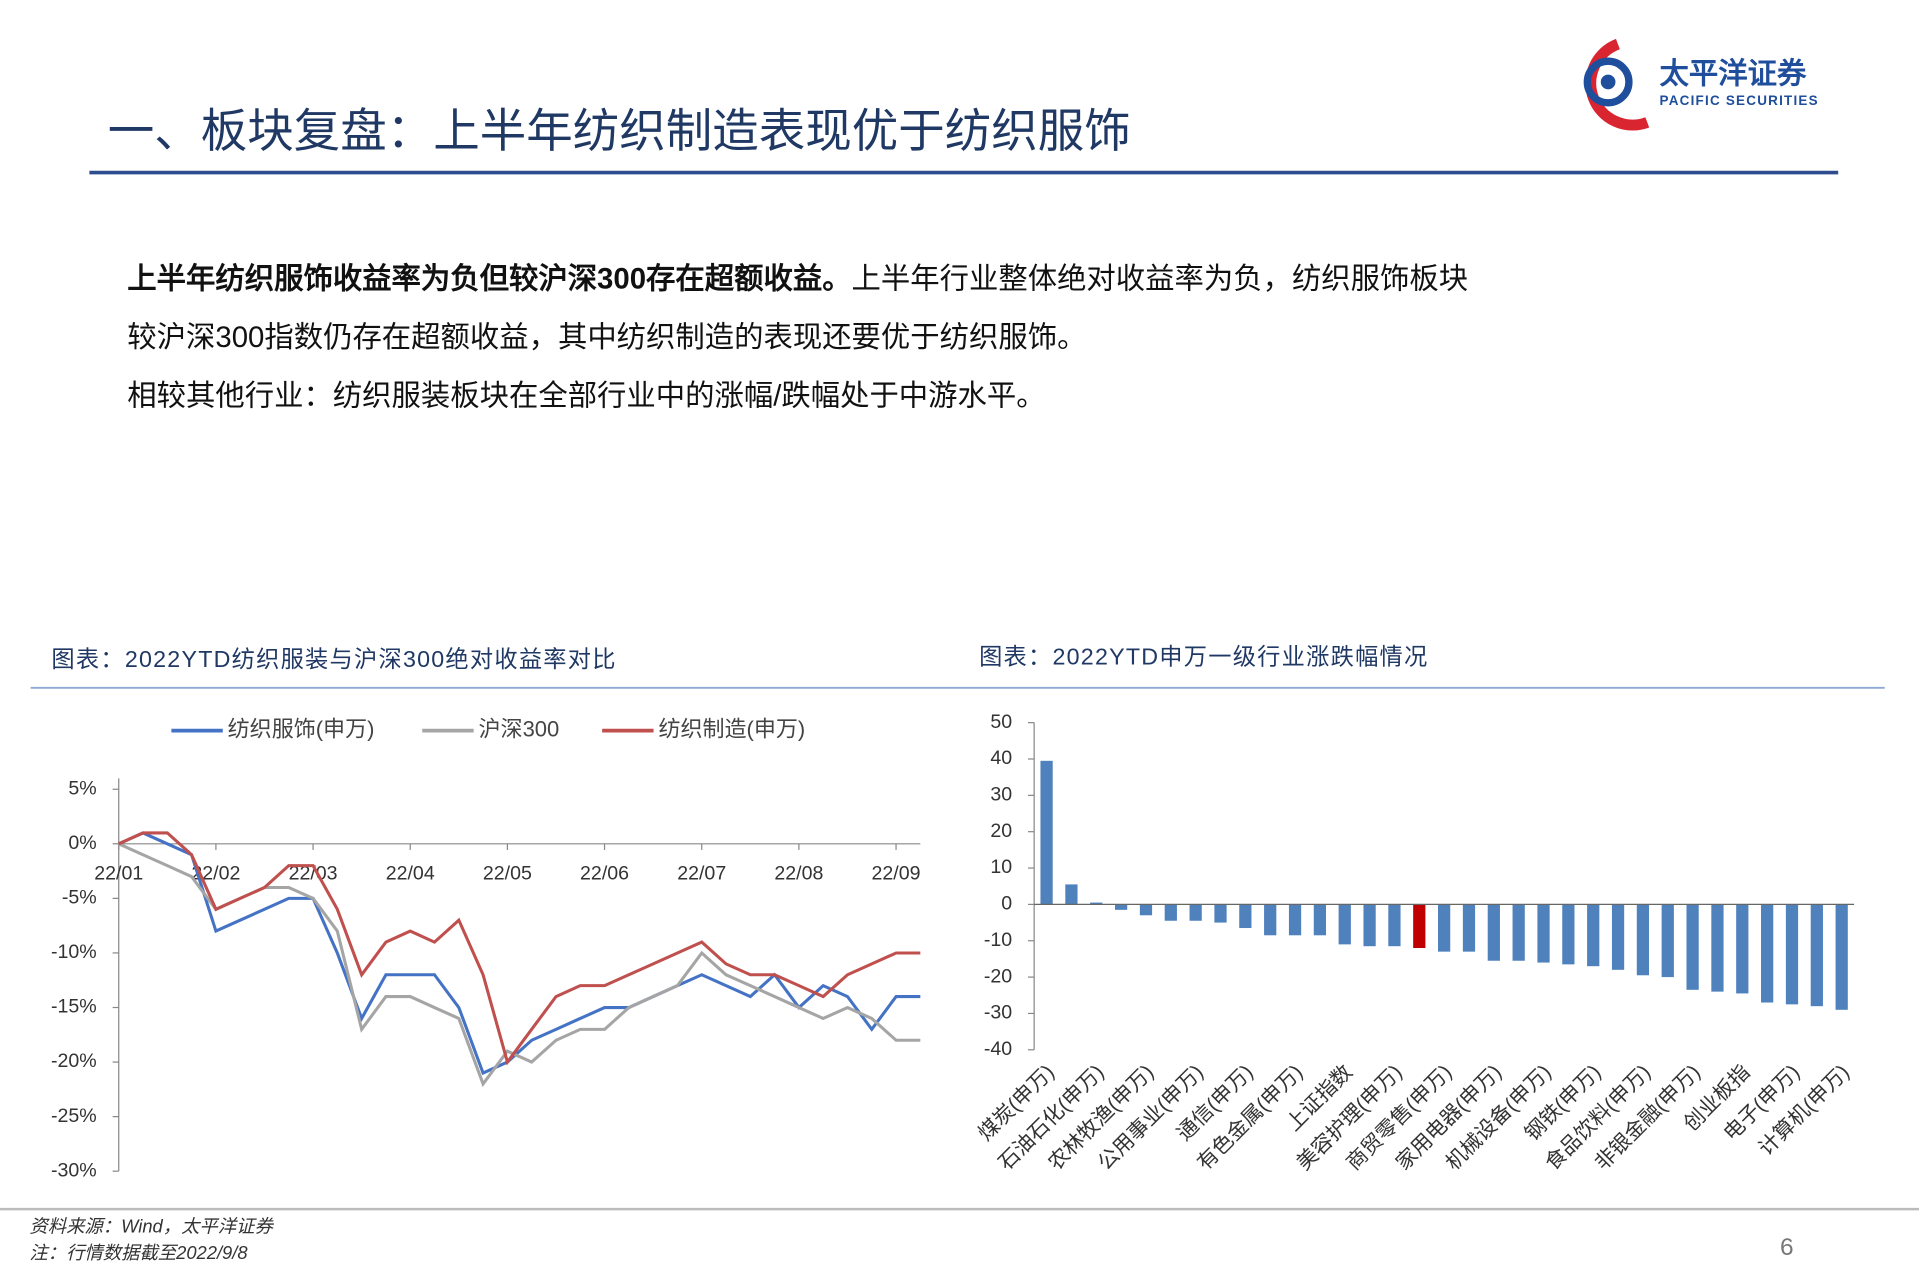 The image size is (1919, 1285). I want to click on legend-label: 纺织服饰(申万), so click(301, 728).